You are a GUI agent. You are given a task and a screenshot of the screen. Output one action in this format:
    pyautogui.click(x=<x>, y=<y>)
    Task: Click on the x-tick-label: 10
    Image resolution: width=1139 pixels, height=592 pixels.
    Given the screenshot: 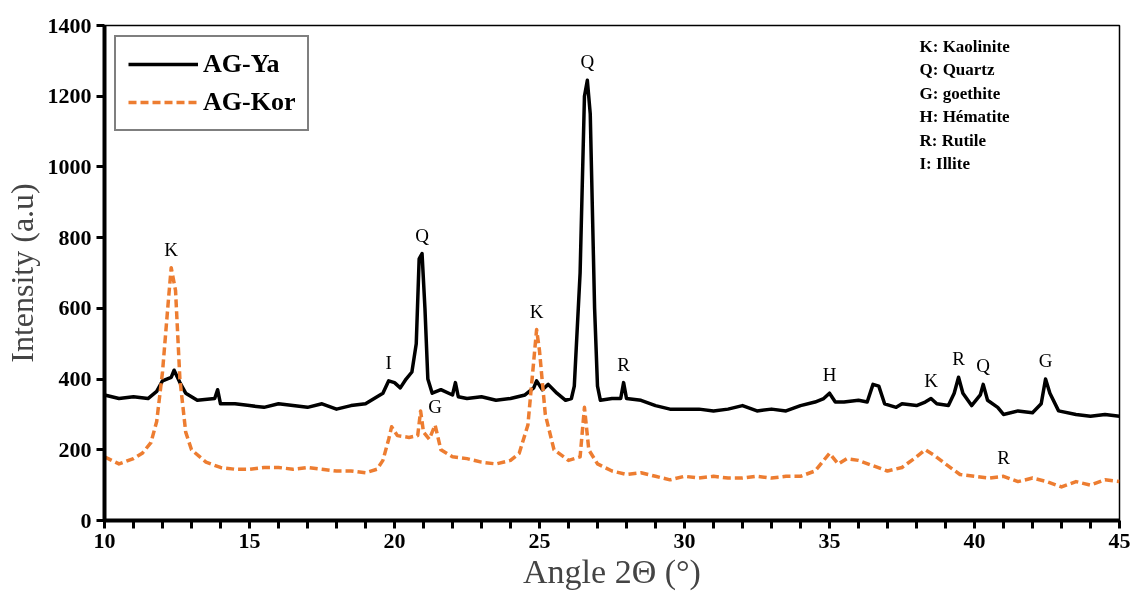 What is the action you would take?
    pyautogui.click(x=104, y=540)
    